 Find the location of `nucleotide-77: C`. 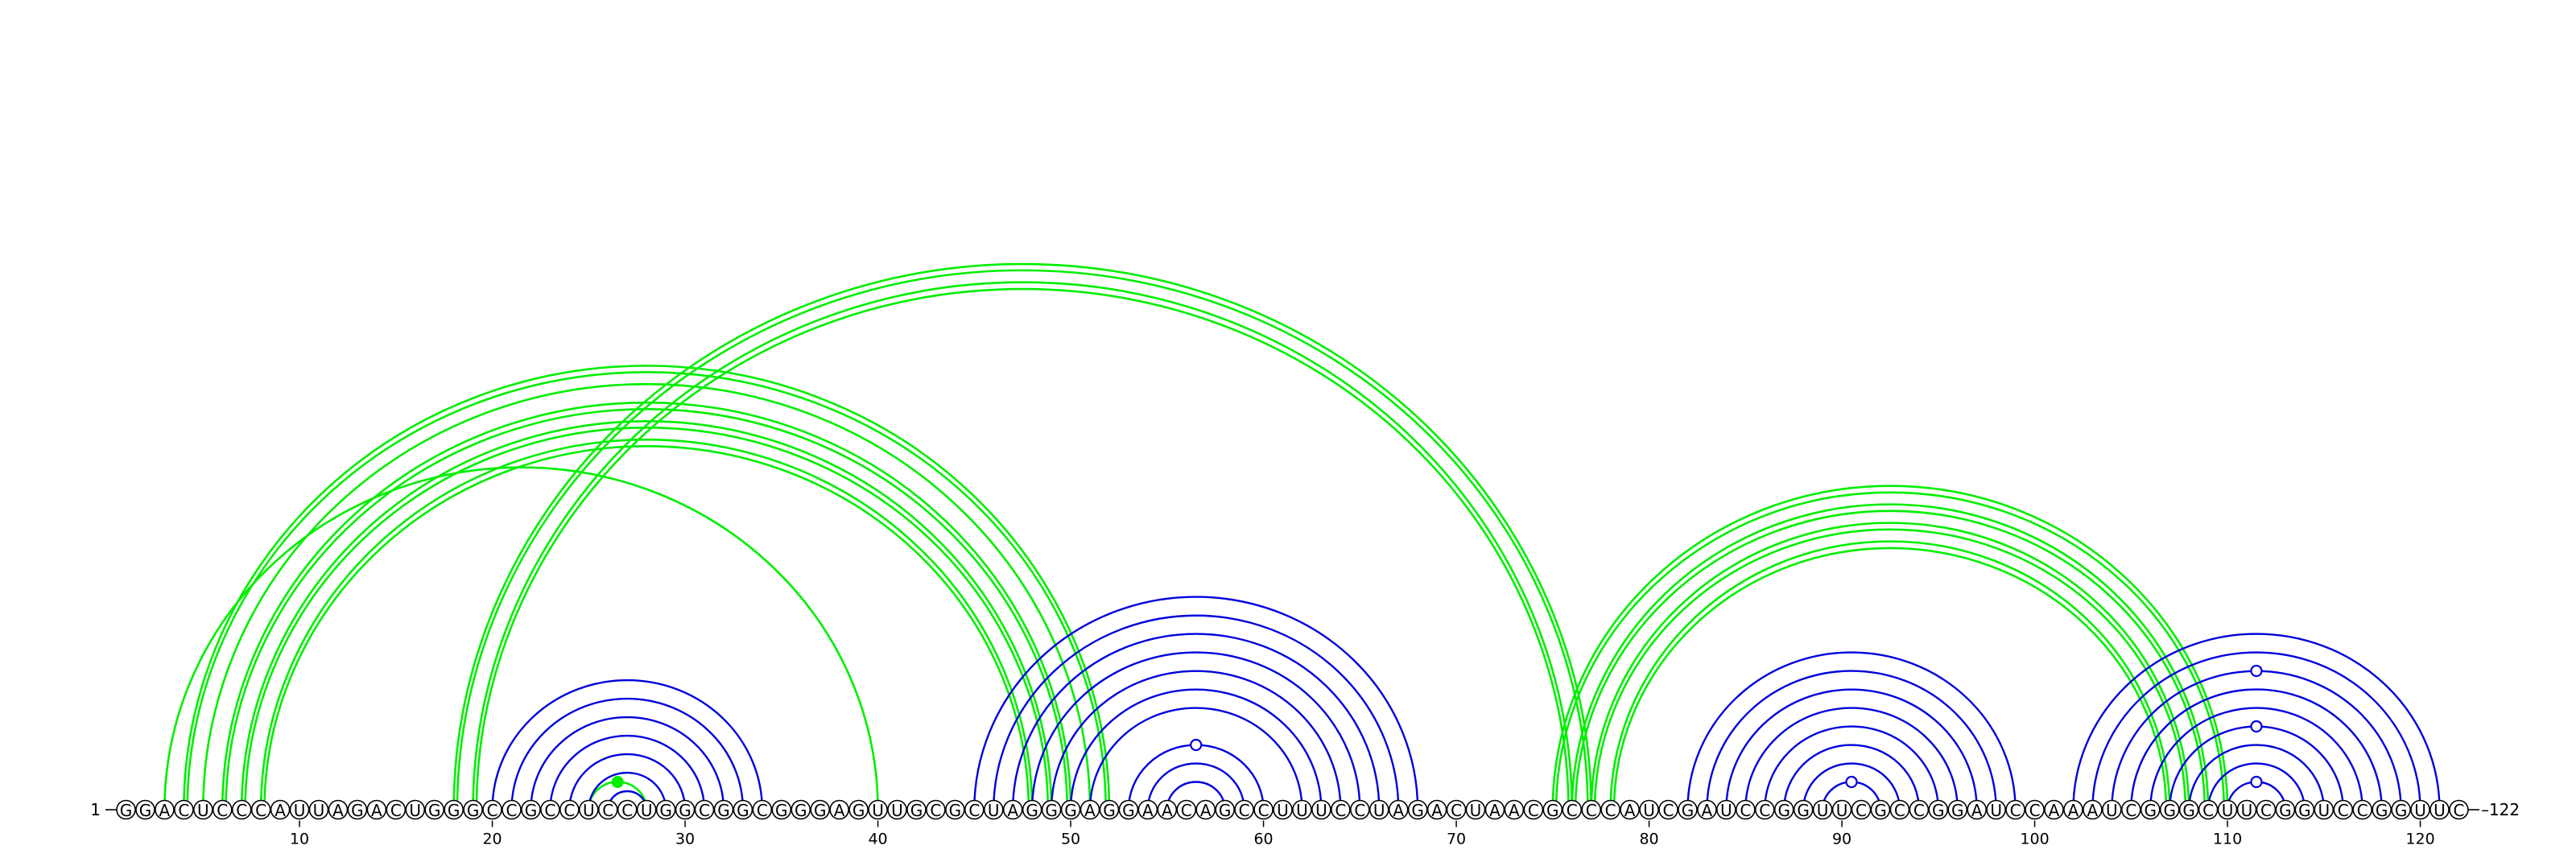

nucleotide-77: C is located at coordinates (1591, 809).